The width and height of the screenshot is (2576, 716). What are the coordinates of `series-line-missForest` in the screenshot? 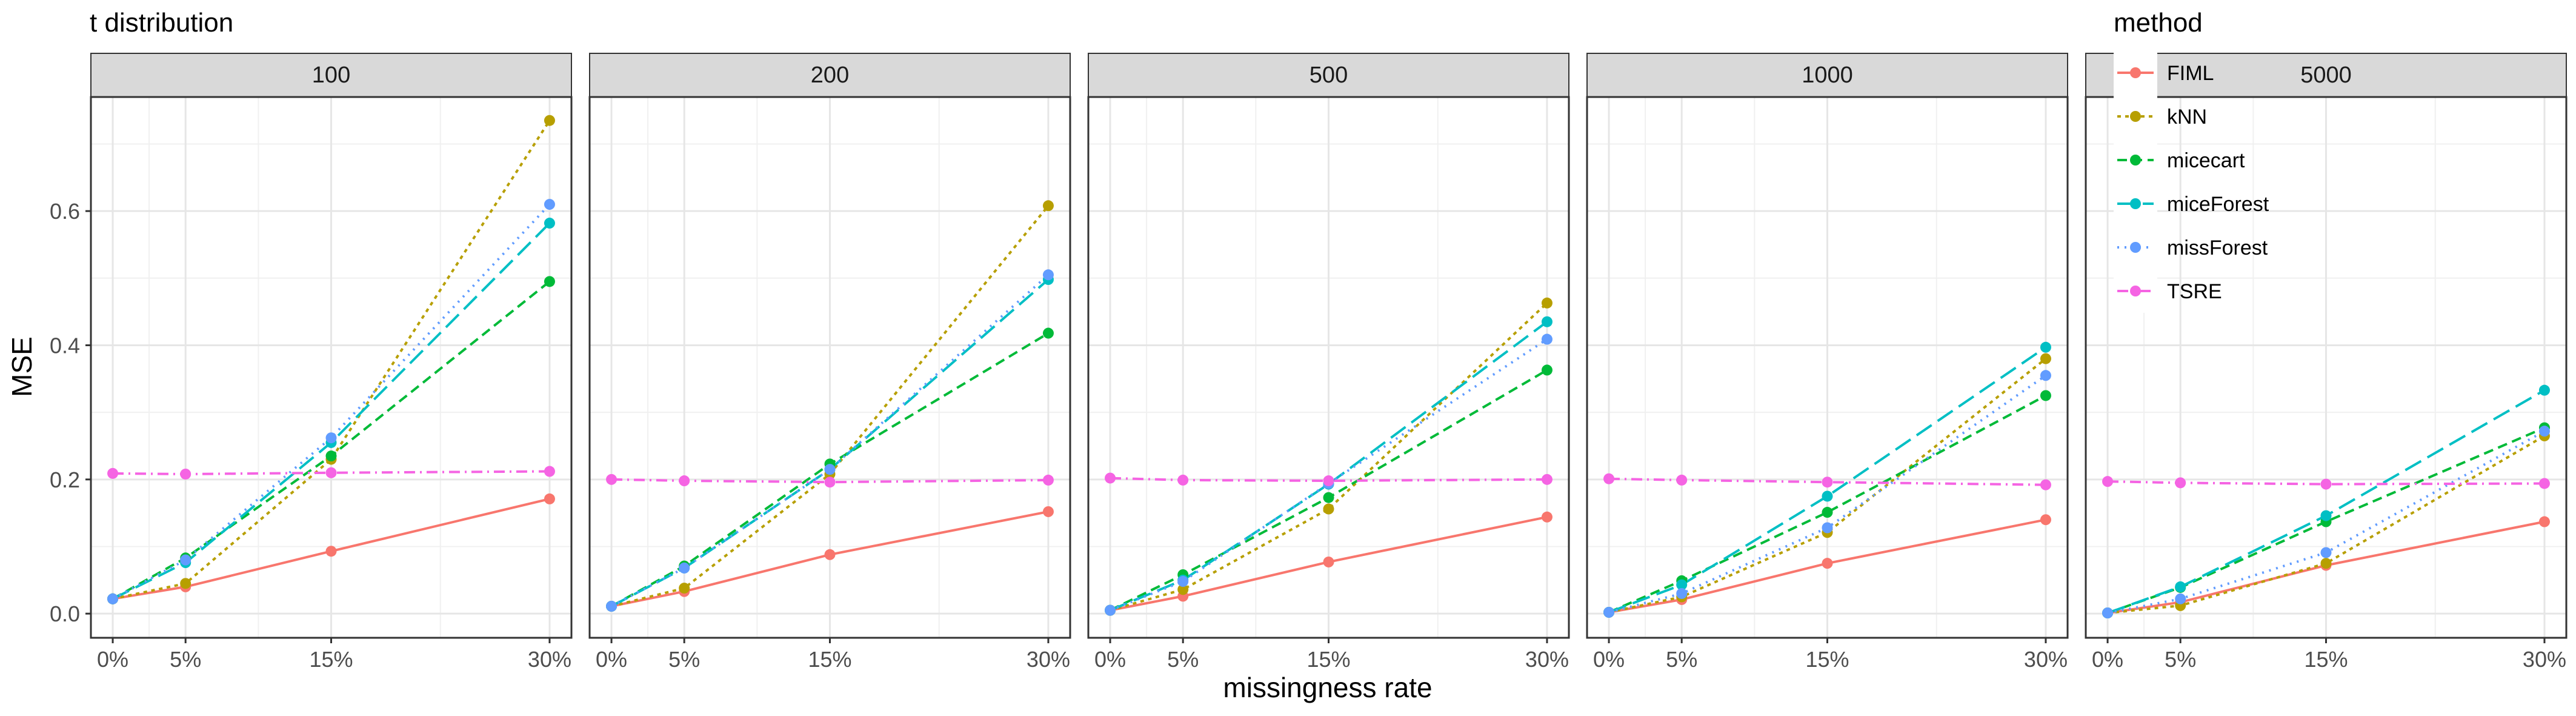 It's located at (1827, 494).